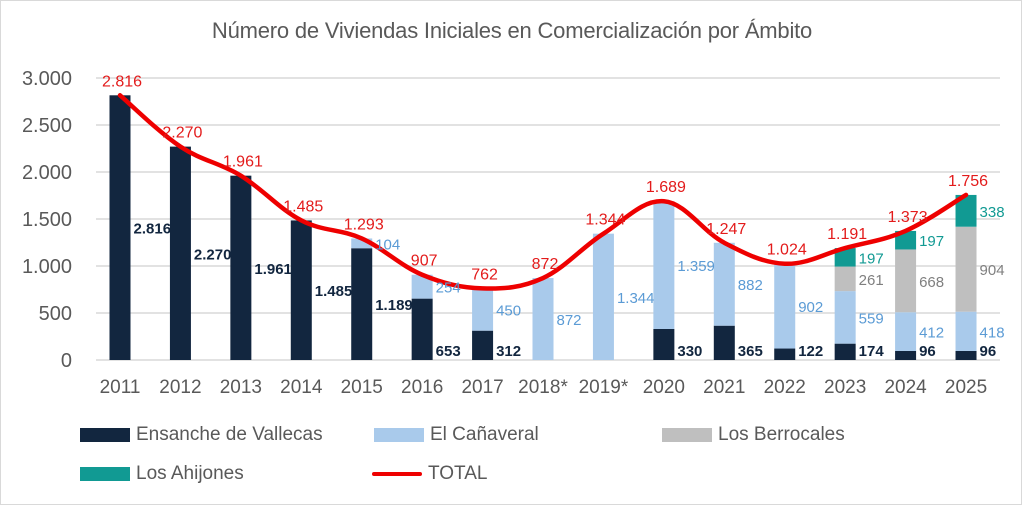  I want to click on total-data-label: 1.024, so click(787, 250).